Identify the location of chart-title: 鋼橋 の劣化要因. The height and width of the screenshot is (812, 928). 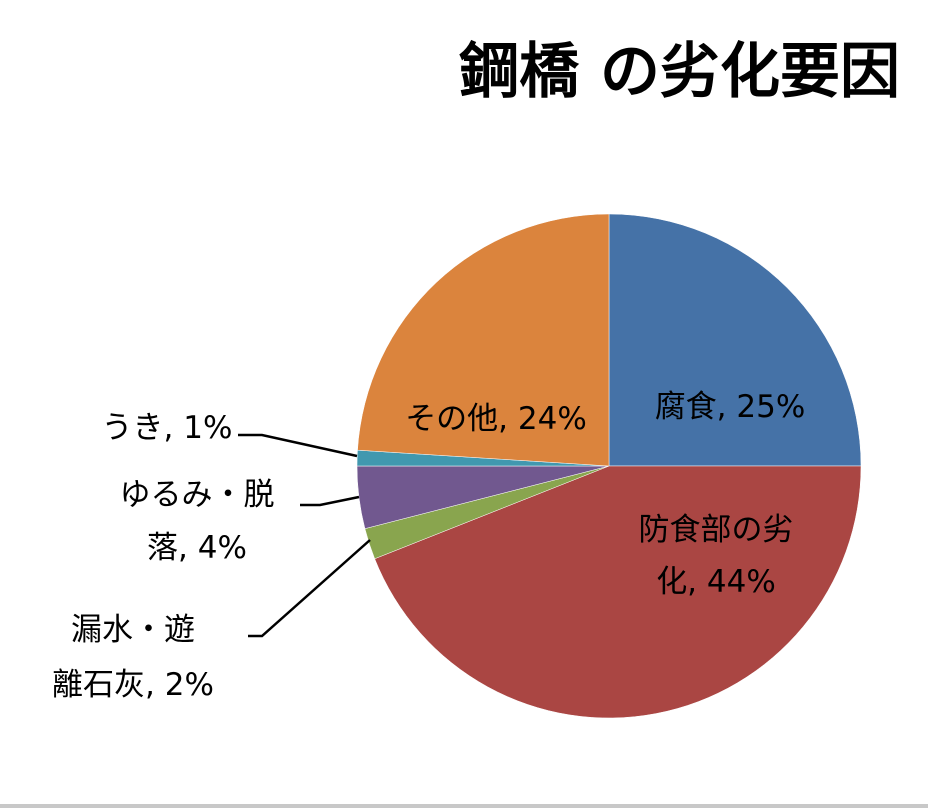
(679, 72).